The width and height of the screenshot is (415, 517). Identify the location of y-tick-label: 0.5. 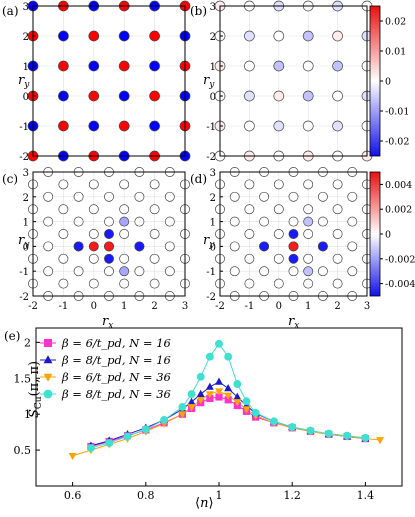
(23, 450).